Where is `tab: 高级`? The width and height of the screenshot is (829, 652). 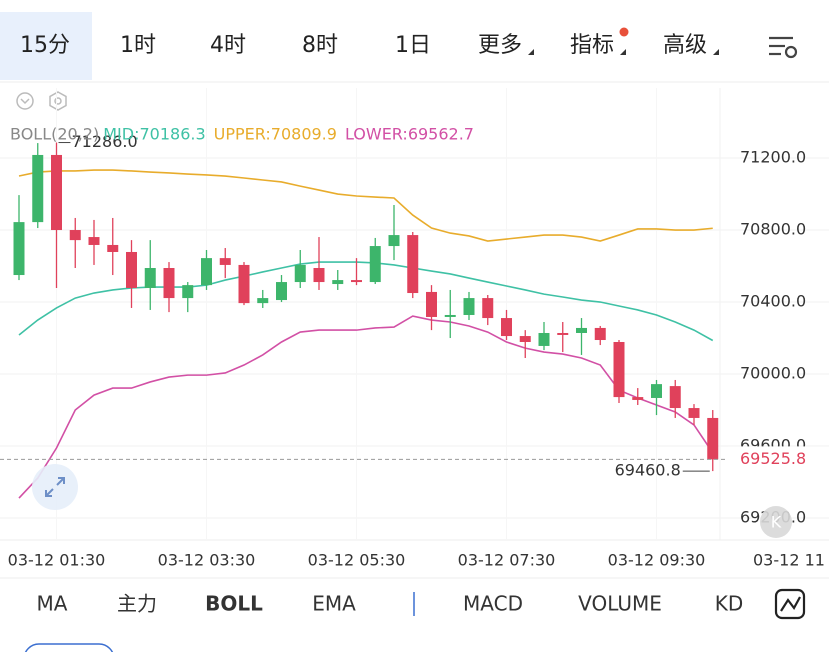
tab: 高级 is located at coordinates (685, 45).